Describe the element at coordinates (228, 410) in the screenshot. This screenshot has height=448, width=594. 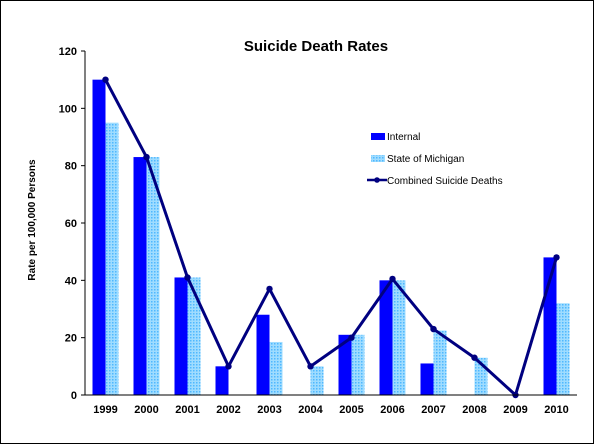
I see `x-tick-label: 2002` at that location.